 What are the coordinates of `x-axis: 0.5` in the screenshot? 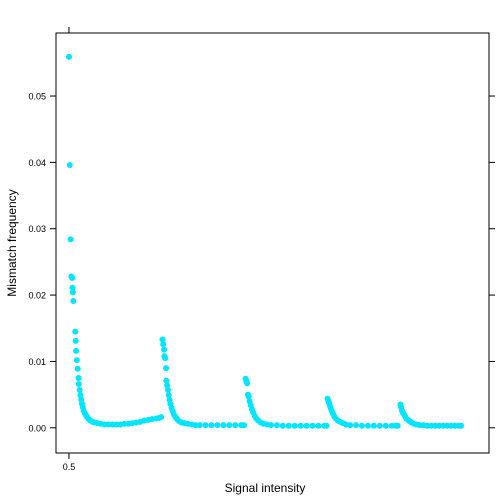 It's located at (69, 249).